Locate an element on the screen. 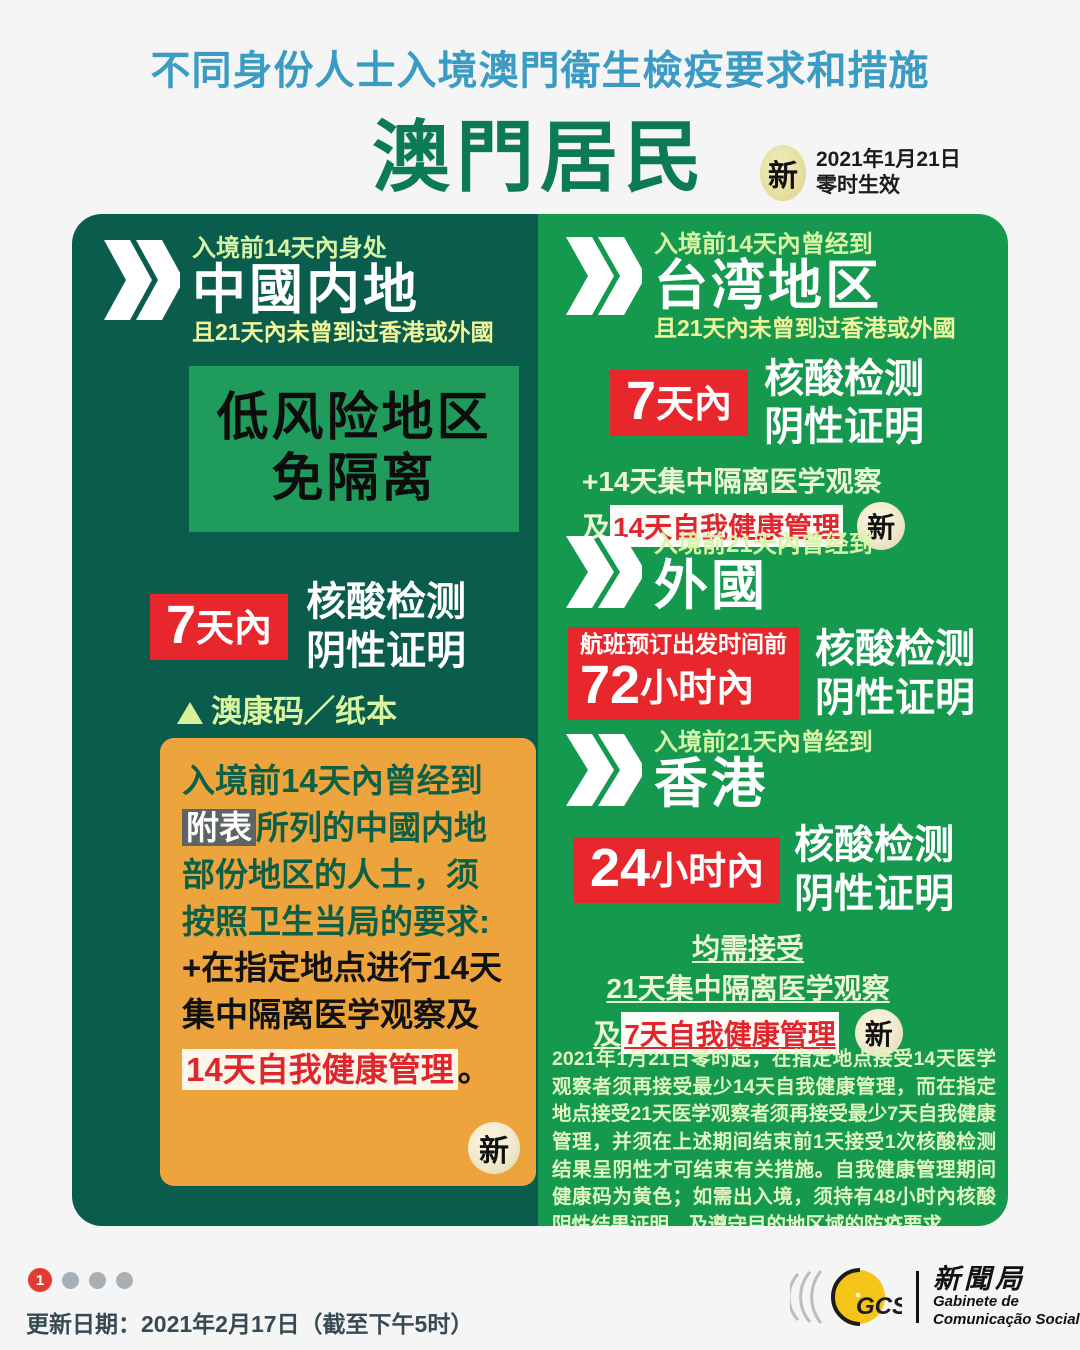 The height and width of the screenshot is (1350, 1080). taiwan-red-duration-tag: 7天內 is located at coordinates (679, 403).